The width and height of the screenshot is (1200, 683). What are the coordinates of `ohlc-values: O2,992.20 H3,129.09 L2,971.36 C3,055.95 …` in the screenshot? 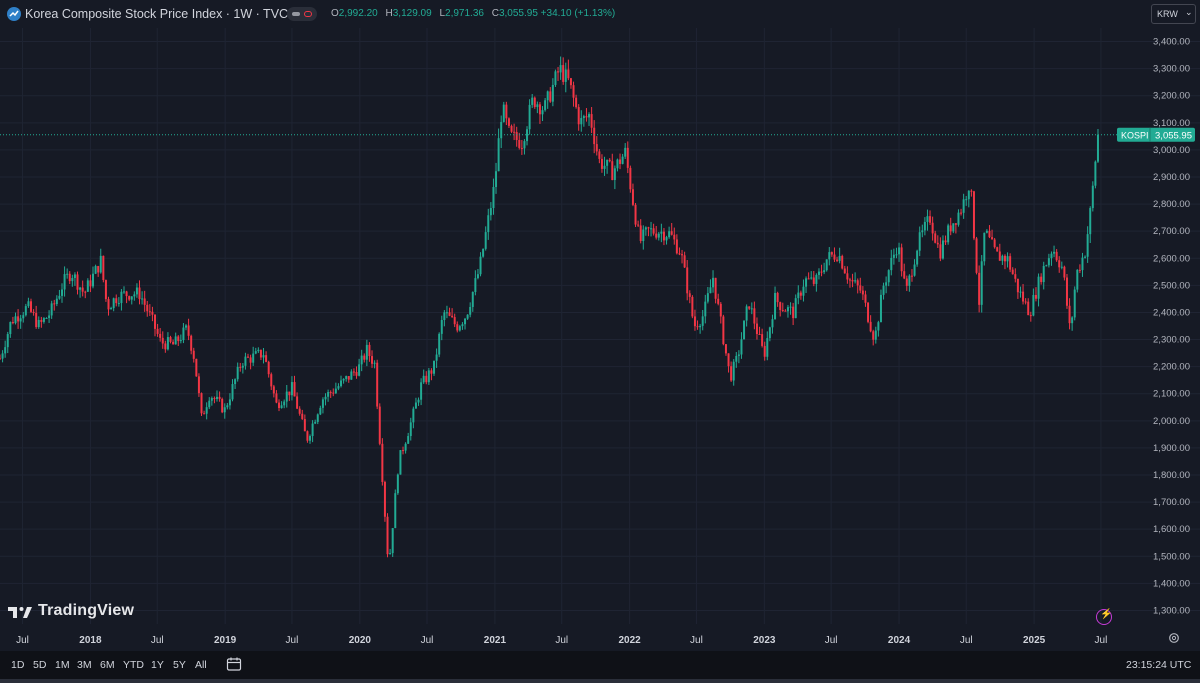 It's located at (475, 13).